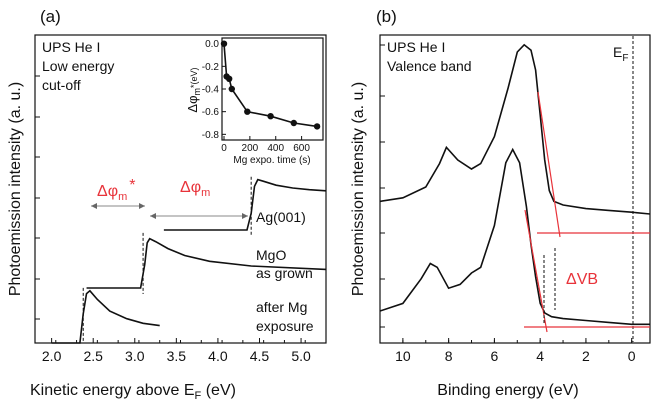 The height and width of the screenshot is (410, 653). What do you see at coordinates (582, 279) in the screenshot?
I see `delta-vb-label: ΔVB` at bounding box center [582, 279].